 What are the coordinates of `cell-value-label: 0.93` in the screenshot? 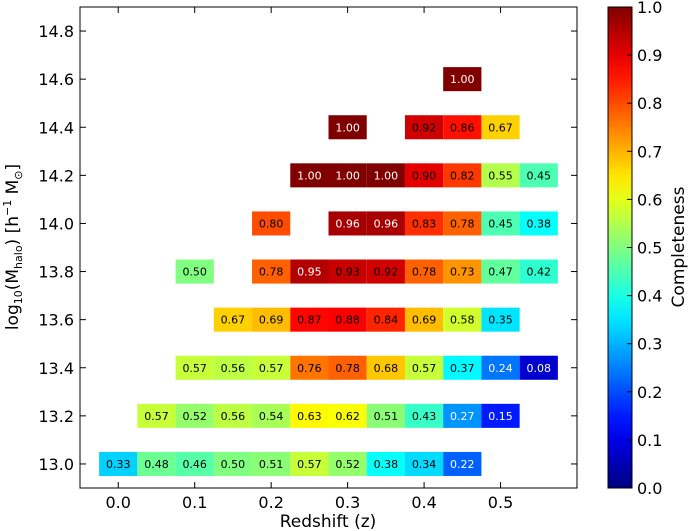 It's located at (347, 272).